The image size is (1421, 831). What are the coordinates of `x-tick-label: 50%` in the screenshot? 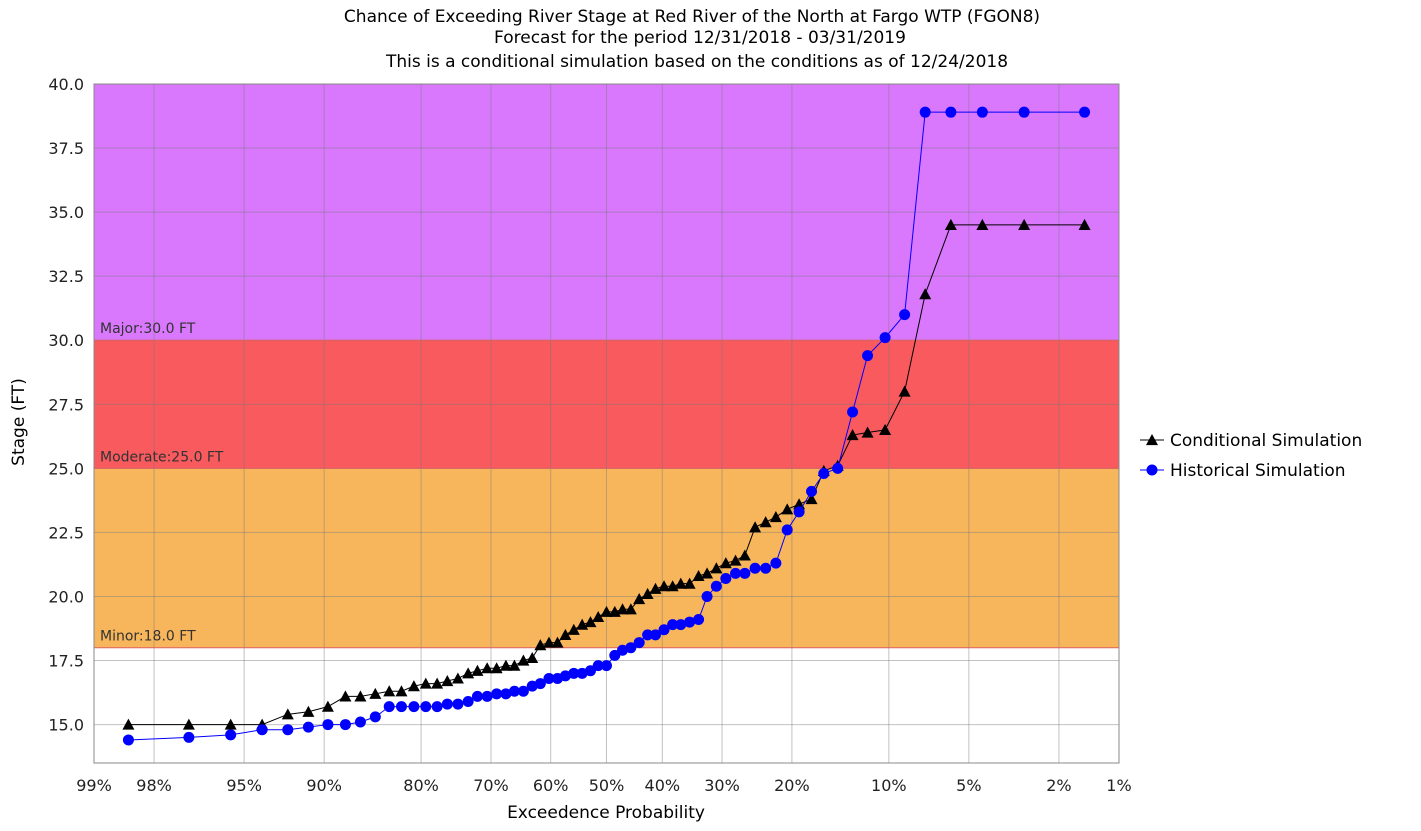 It's located at (607, 785).